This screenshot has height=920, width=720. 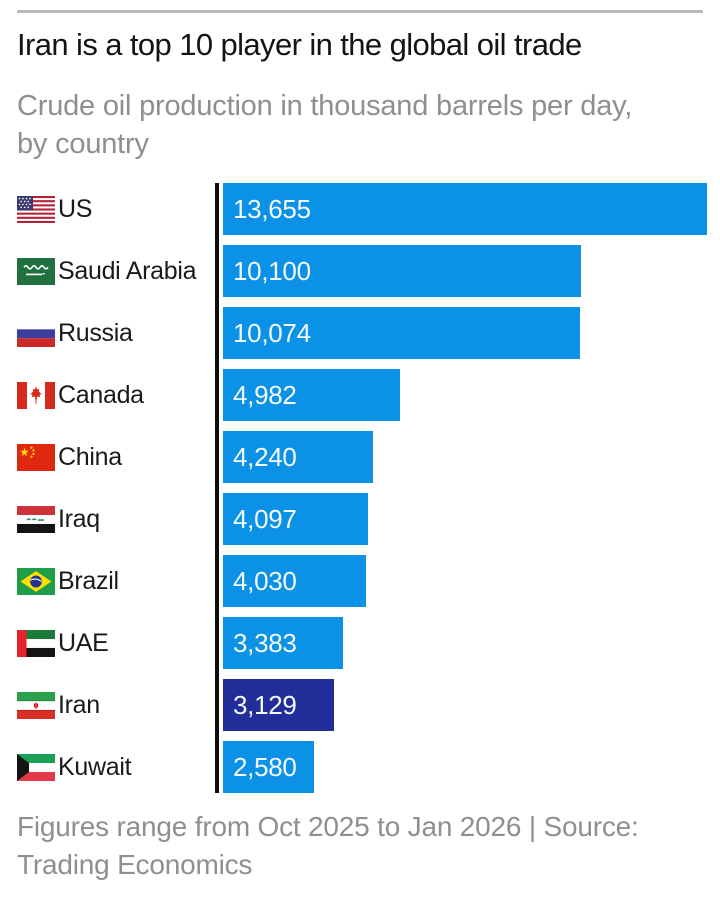 What do you see at coordinates (465, 643) in the screenshot?
I see `bar-track: 3,383` at bounding box center [465, 643].